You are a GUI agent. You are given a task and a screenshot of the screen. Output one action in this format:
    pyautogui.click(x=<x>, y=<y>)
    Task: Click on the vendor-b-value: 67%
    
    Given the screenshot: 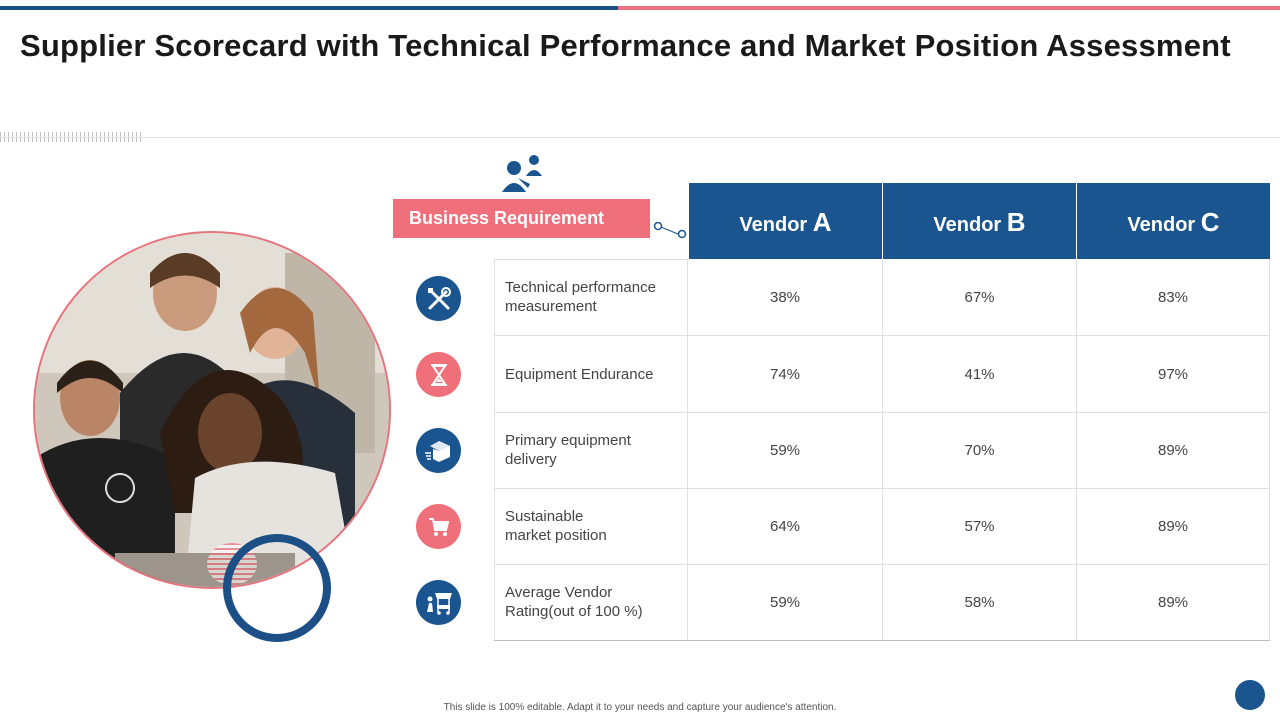 What is the action you would take?
    pyautogui.click(x=980, y=297)
    